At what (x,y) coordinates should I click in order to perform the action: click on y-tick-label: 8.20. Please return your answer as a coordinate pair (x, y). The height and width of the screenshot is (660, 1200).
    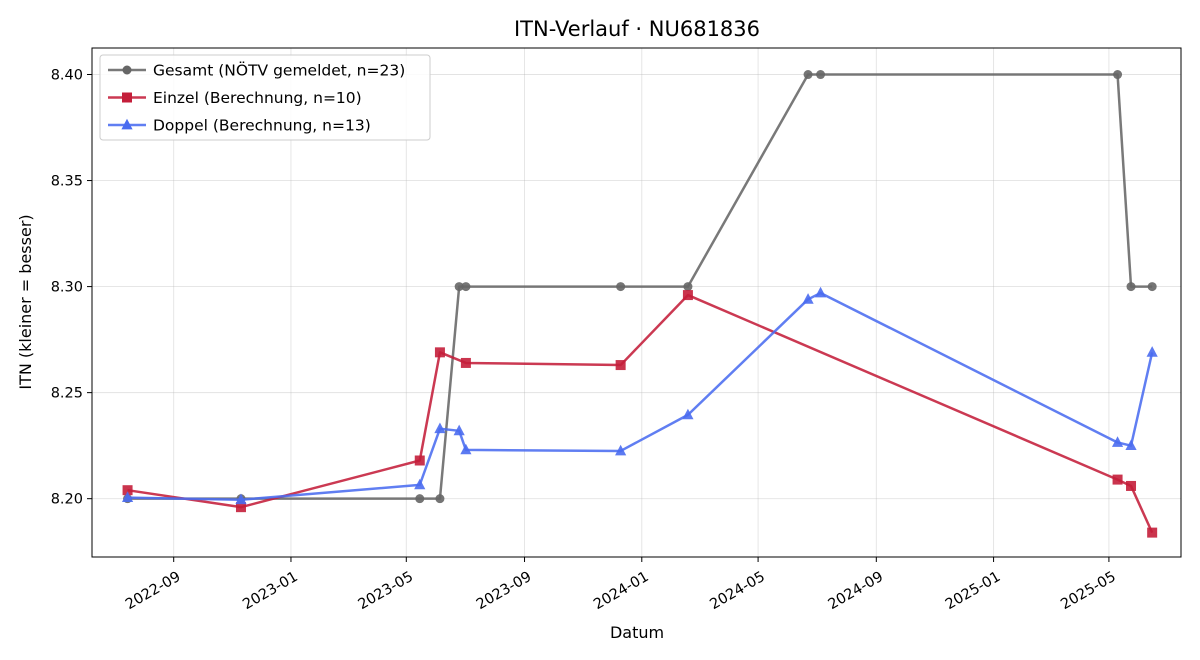
    Looking at the image, I should click on (67, 500).